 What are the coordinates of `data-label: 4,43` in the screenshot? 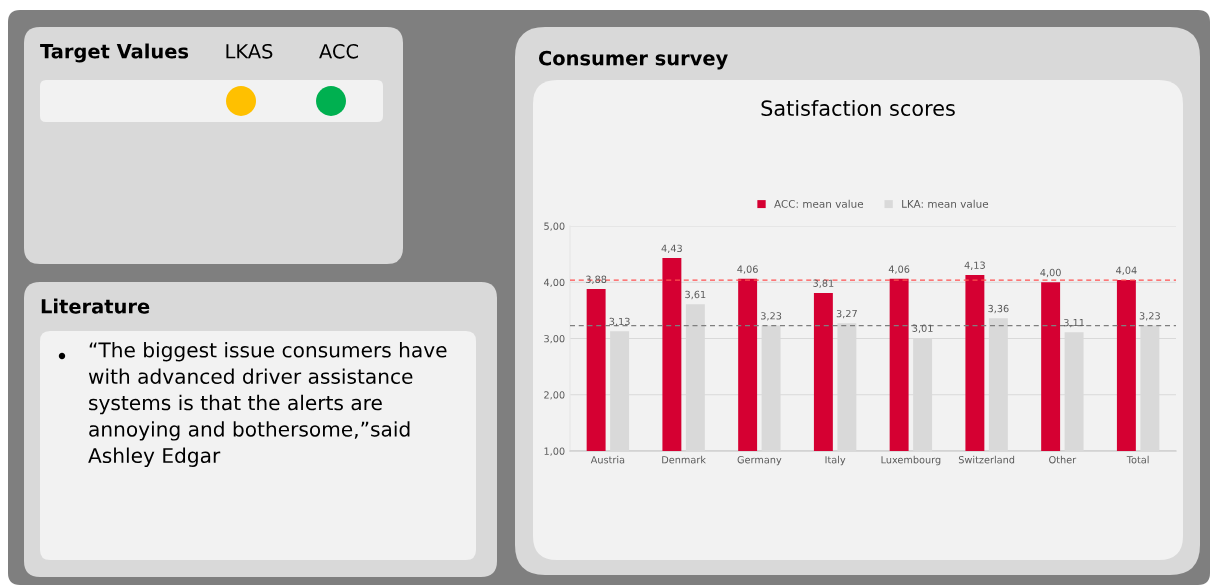 It's located at (671, 248).